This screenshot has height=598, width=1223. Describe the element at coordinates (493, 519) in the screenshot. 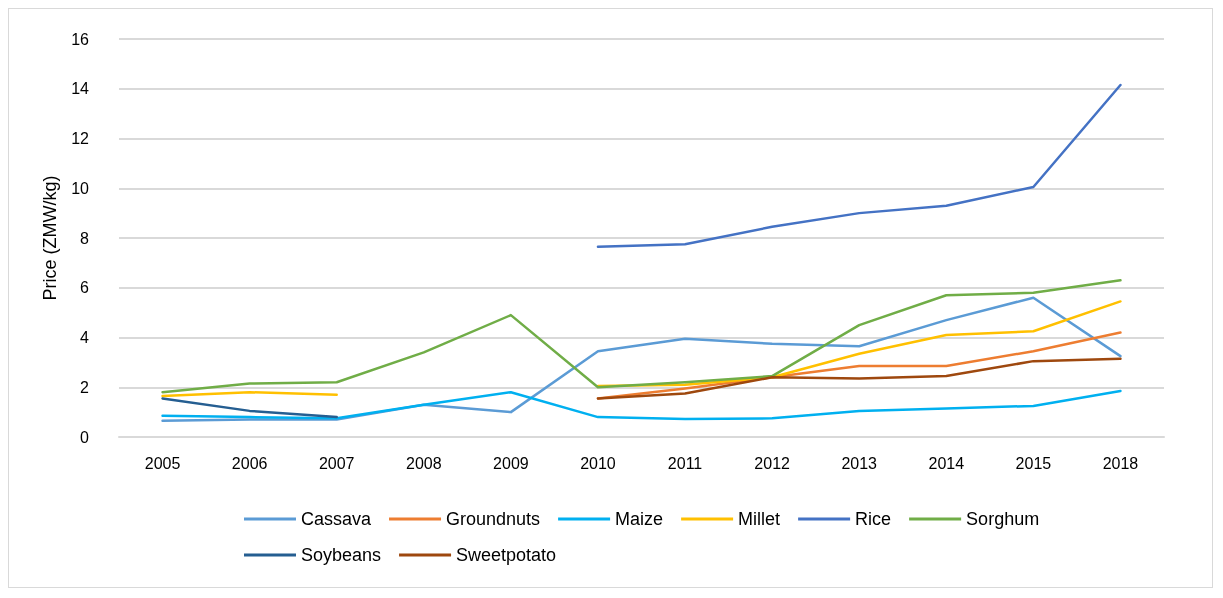

I see `legend-label: Groundnuts` at that location.